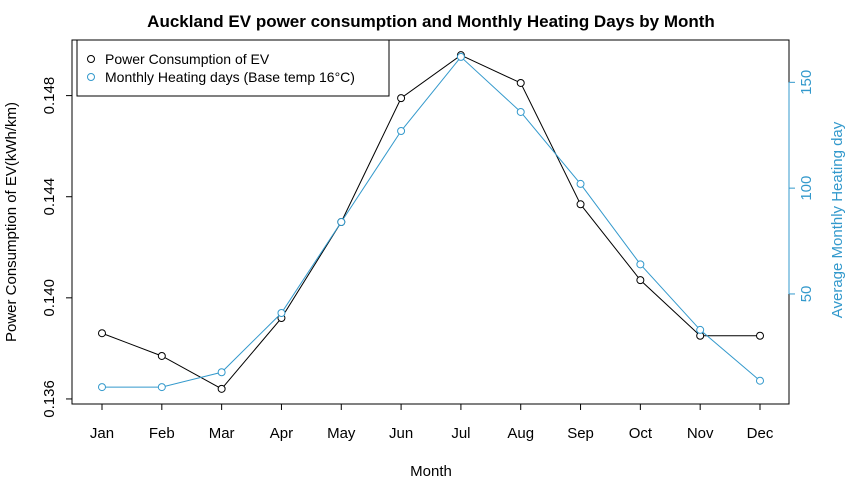 The width and height of the screenshot is (864, 480). What do you see at coordinates (806, 188) in the screenshot?
I see `right-tick-label: 100` at bounding box center [806, 188].